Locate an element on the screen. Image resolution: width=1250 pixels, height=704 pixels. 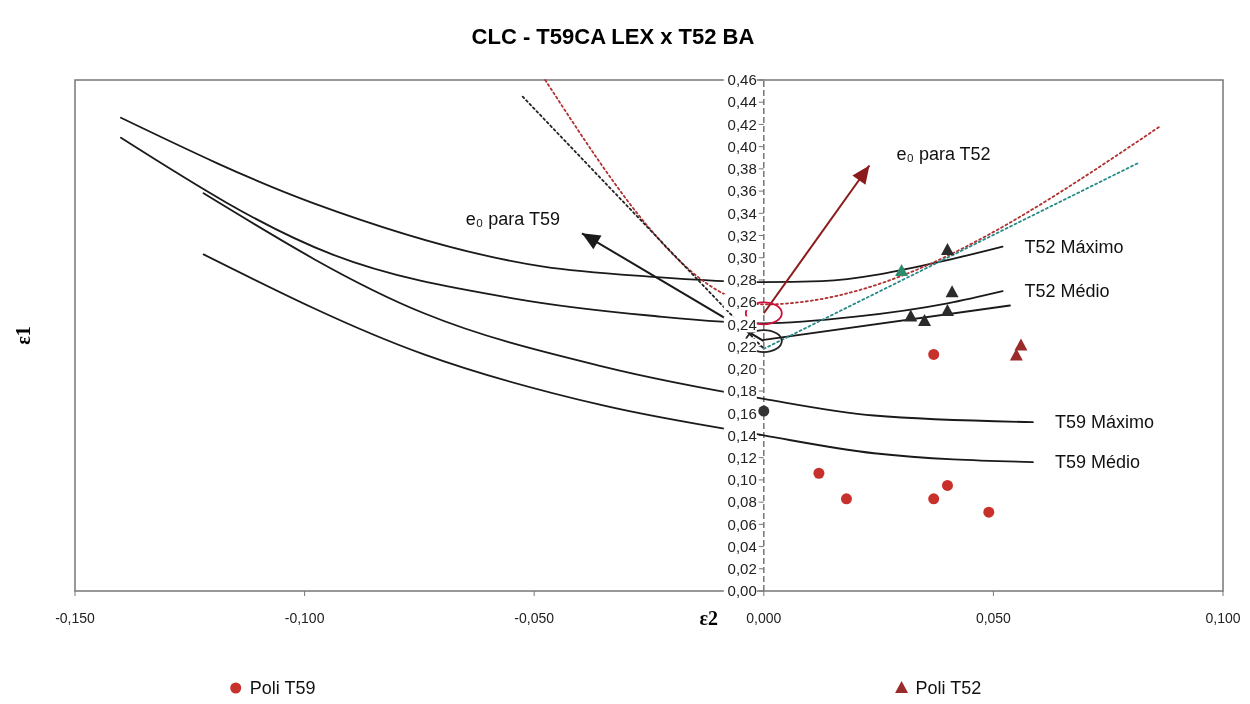
series-label: T59 Médio is located at coordinates (1097, 462).